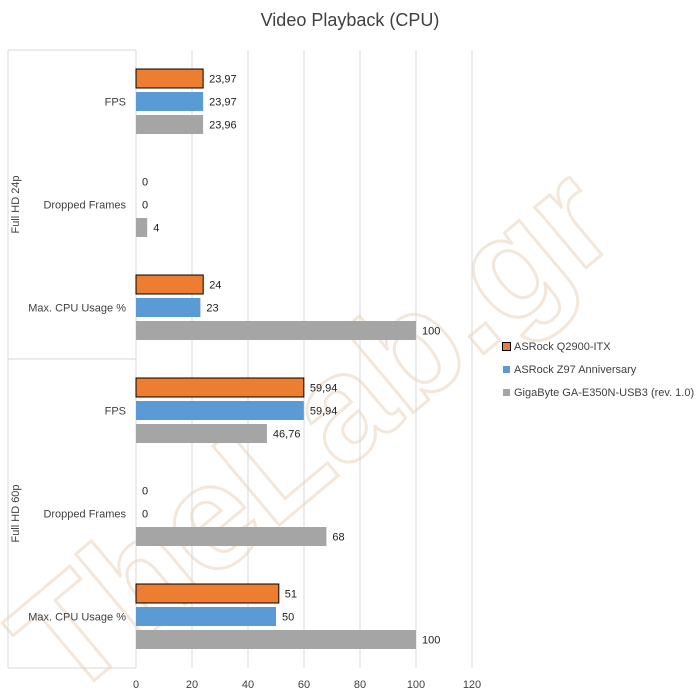 The height and width of the screenshot is (700, 700). What do you see at coordinates (575, 369) in the screenshot?
I see `legend-label: ASRock Z97 Anniversary` at bounding box center [575, 369].